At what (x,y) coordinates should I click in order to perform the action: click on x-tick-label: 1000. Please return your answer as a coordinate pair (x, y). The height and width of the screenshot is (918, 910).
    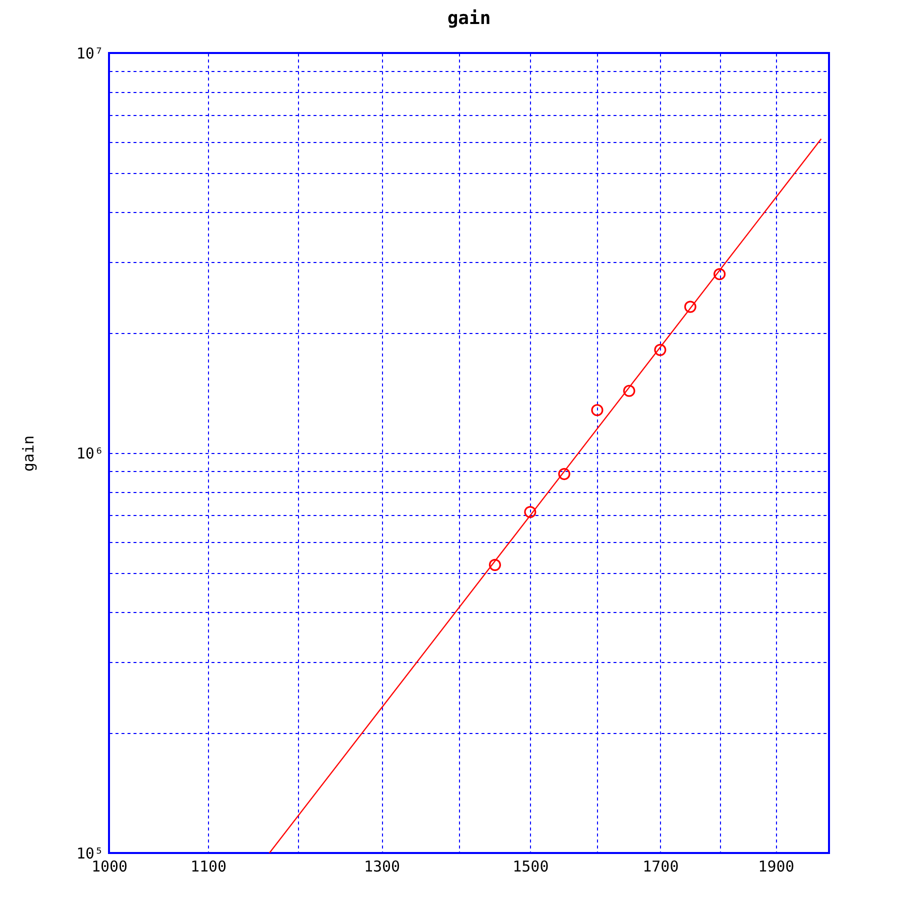
    Looking at the image, I should click on (109, 867).